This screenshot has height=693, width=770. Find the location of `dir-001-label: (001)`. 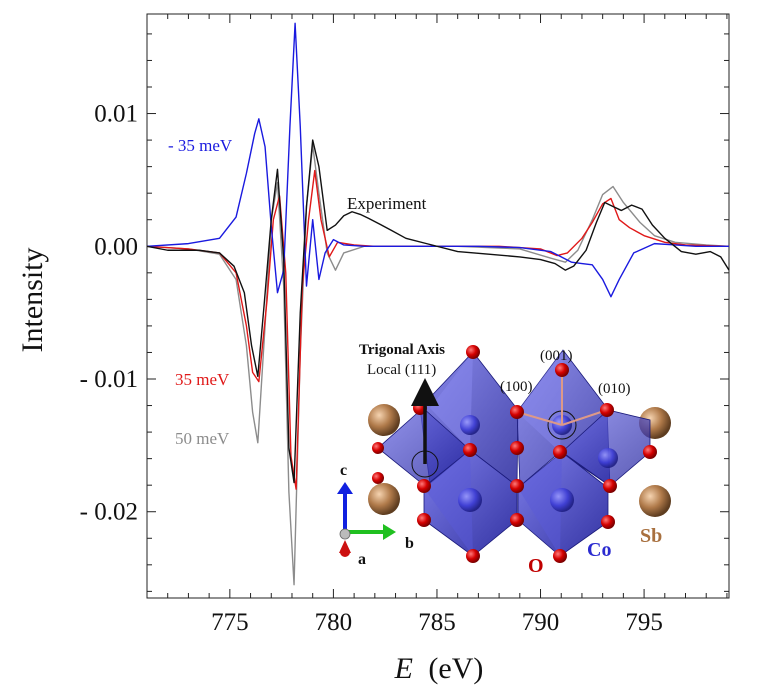

dir-001-label: (001) is located at coordinates (556, 356).